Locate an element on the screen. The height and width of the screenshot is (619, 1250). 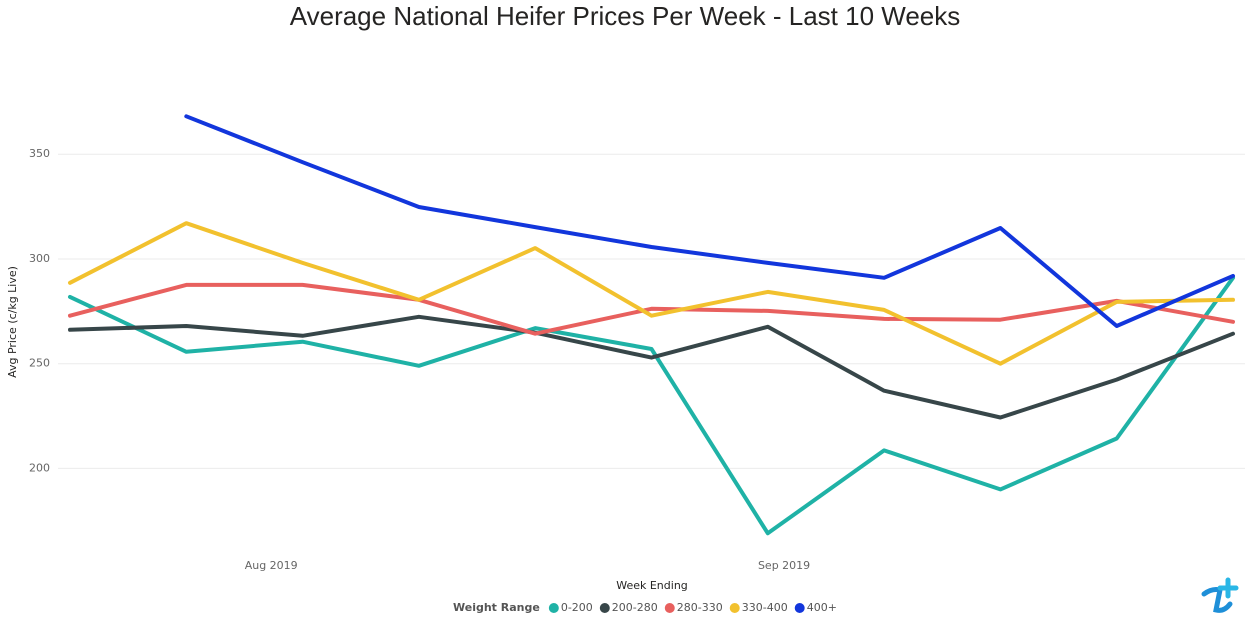
y-tick-label: 200 is located at coordinates (39, 467).